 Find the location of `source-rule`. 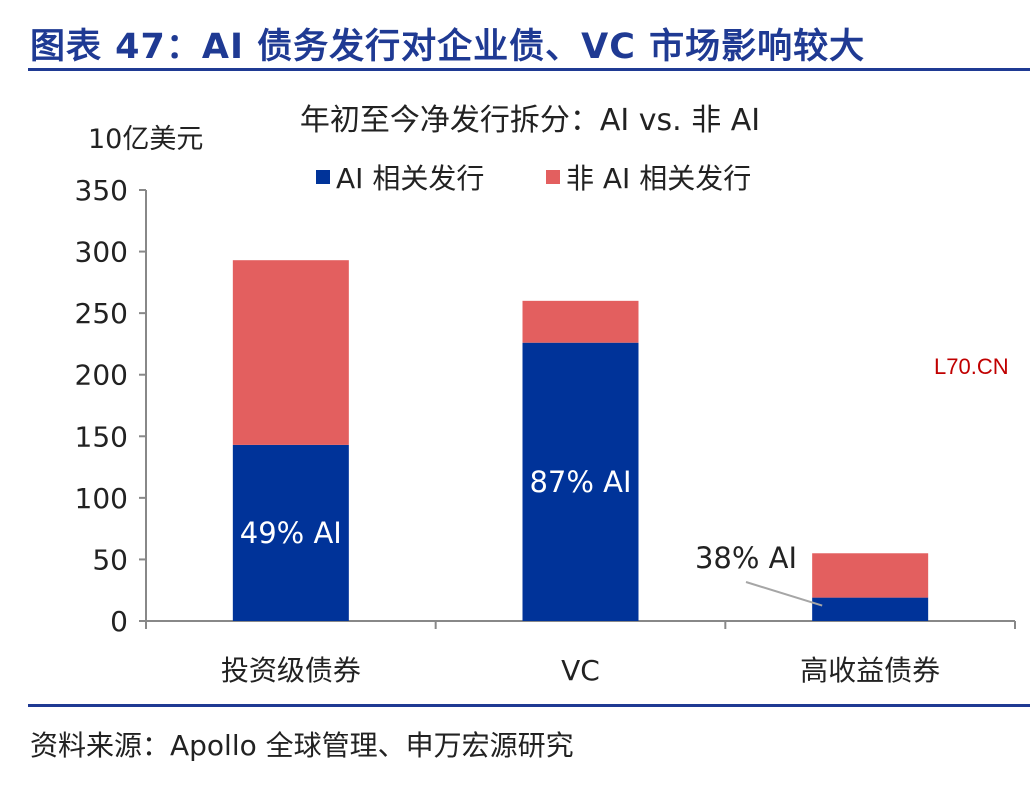

source-rule is located at coordinates (529, 705).